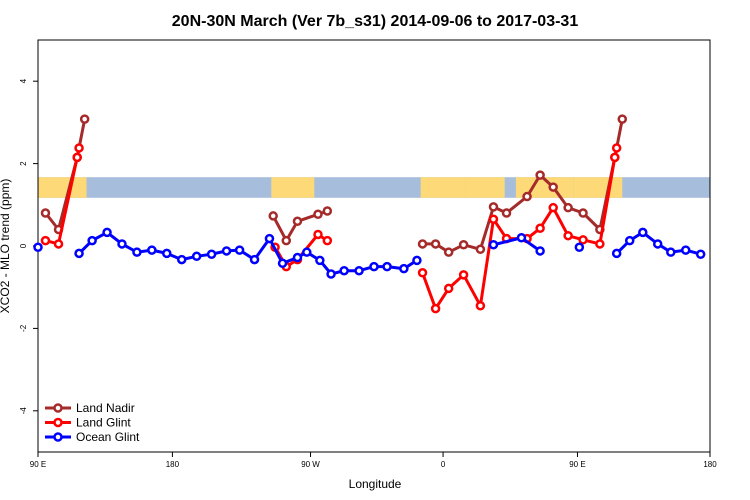  What do you see at coordinates (103, 423) in the screenshot?
I see `legend-label: Land Glint` at bounding box center [103, 423].